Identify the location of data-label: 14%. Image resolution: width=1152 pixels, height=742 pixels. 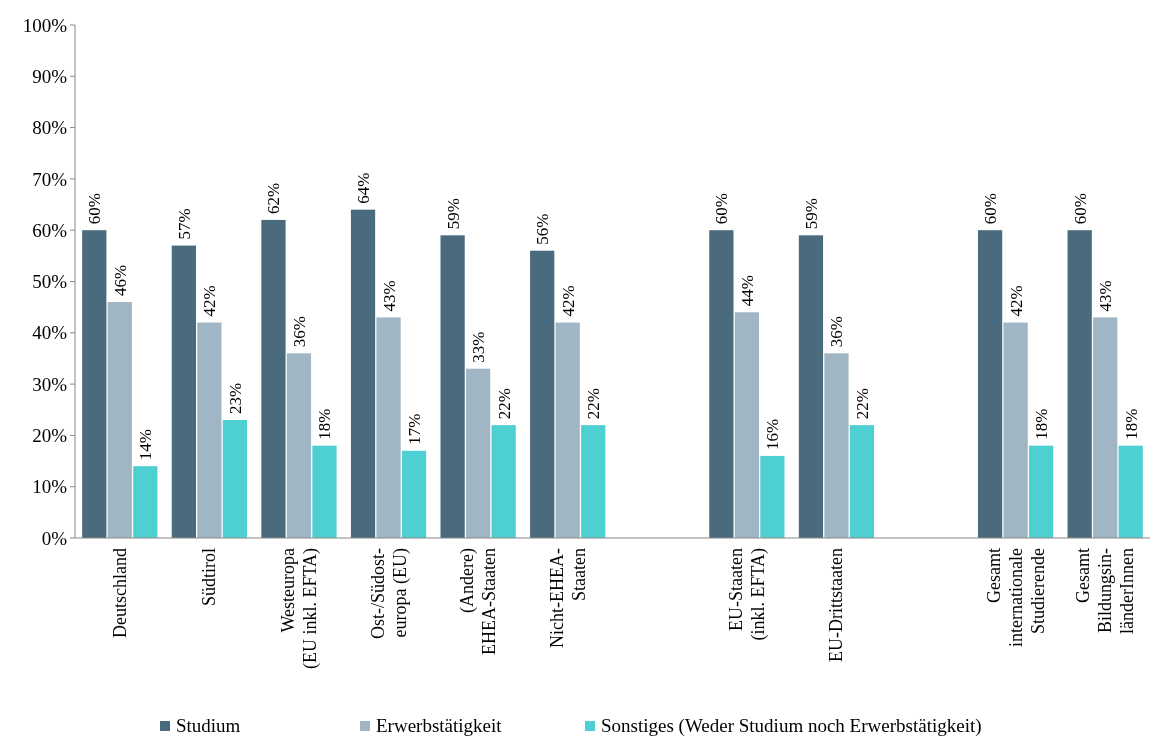
(146, 445).